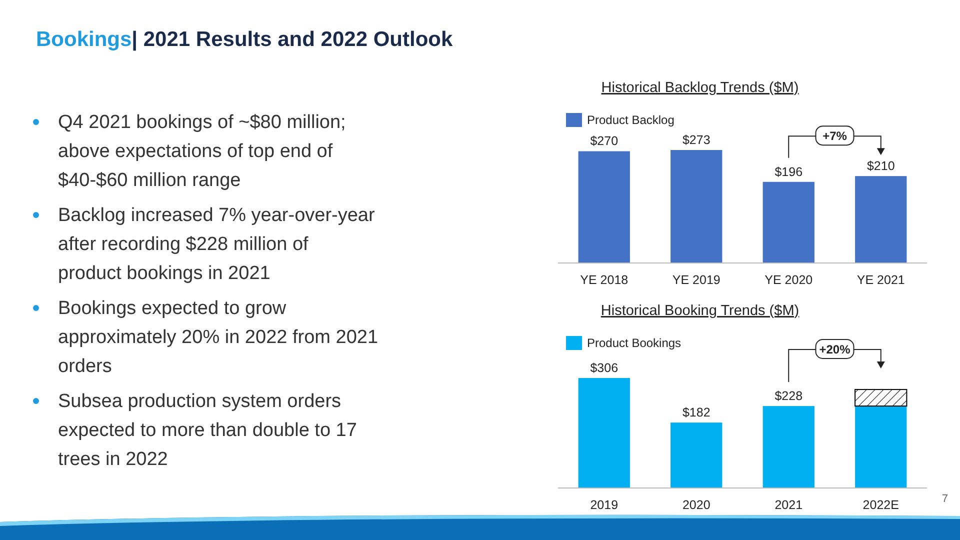 The height and width of the screenshot is (540, 960). What do you see at coordinates (788, 171) in the screenshot?
I see `data-label: $196` at bounding box center [788, 171].